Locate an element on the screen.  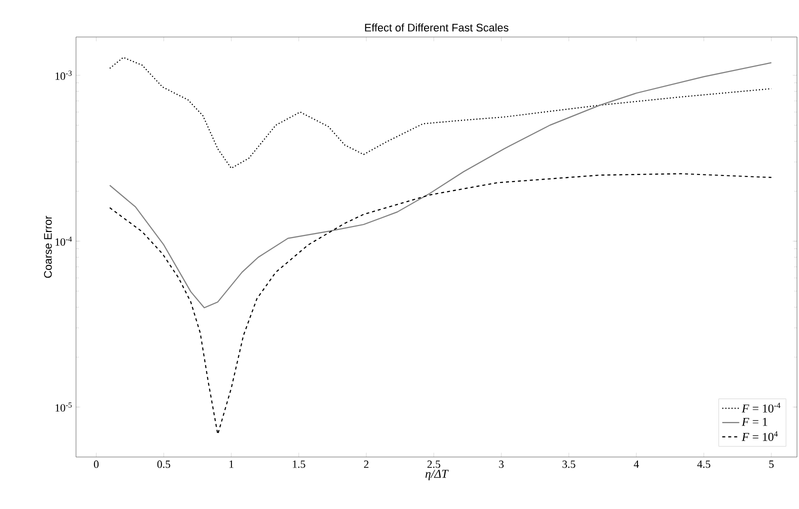
x-tick-label: 1 is located at coordinates (232, 464).